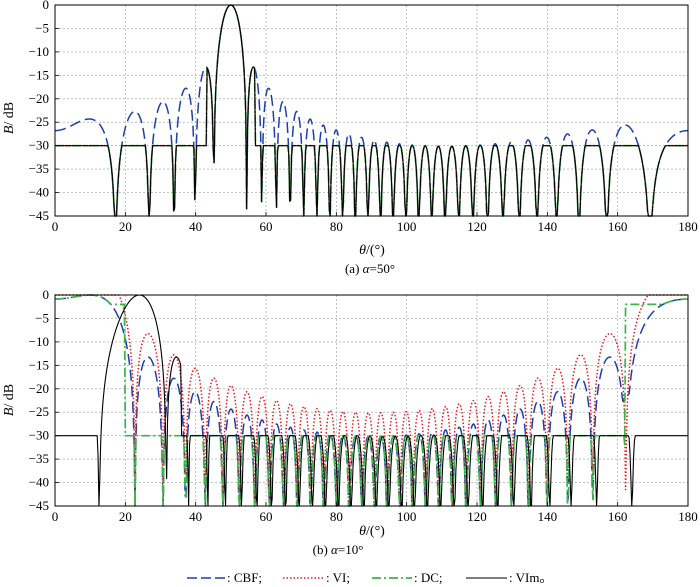  Describe the element at coordinates (338, 577) in the screenshot. I see `legend-label-vi: : VI;` at that location.